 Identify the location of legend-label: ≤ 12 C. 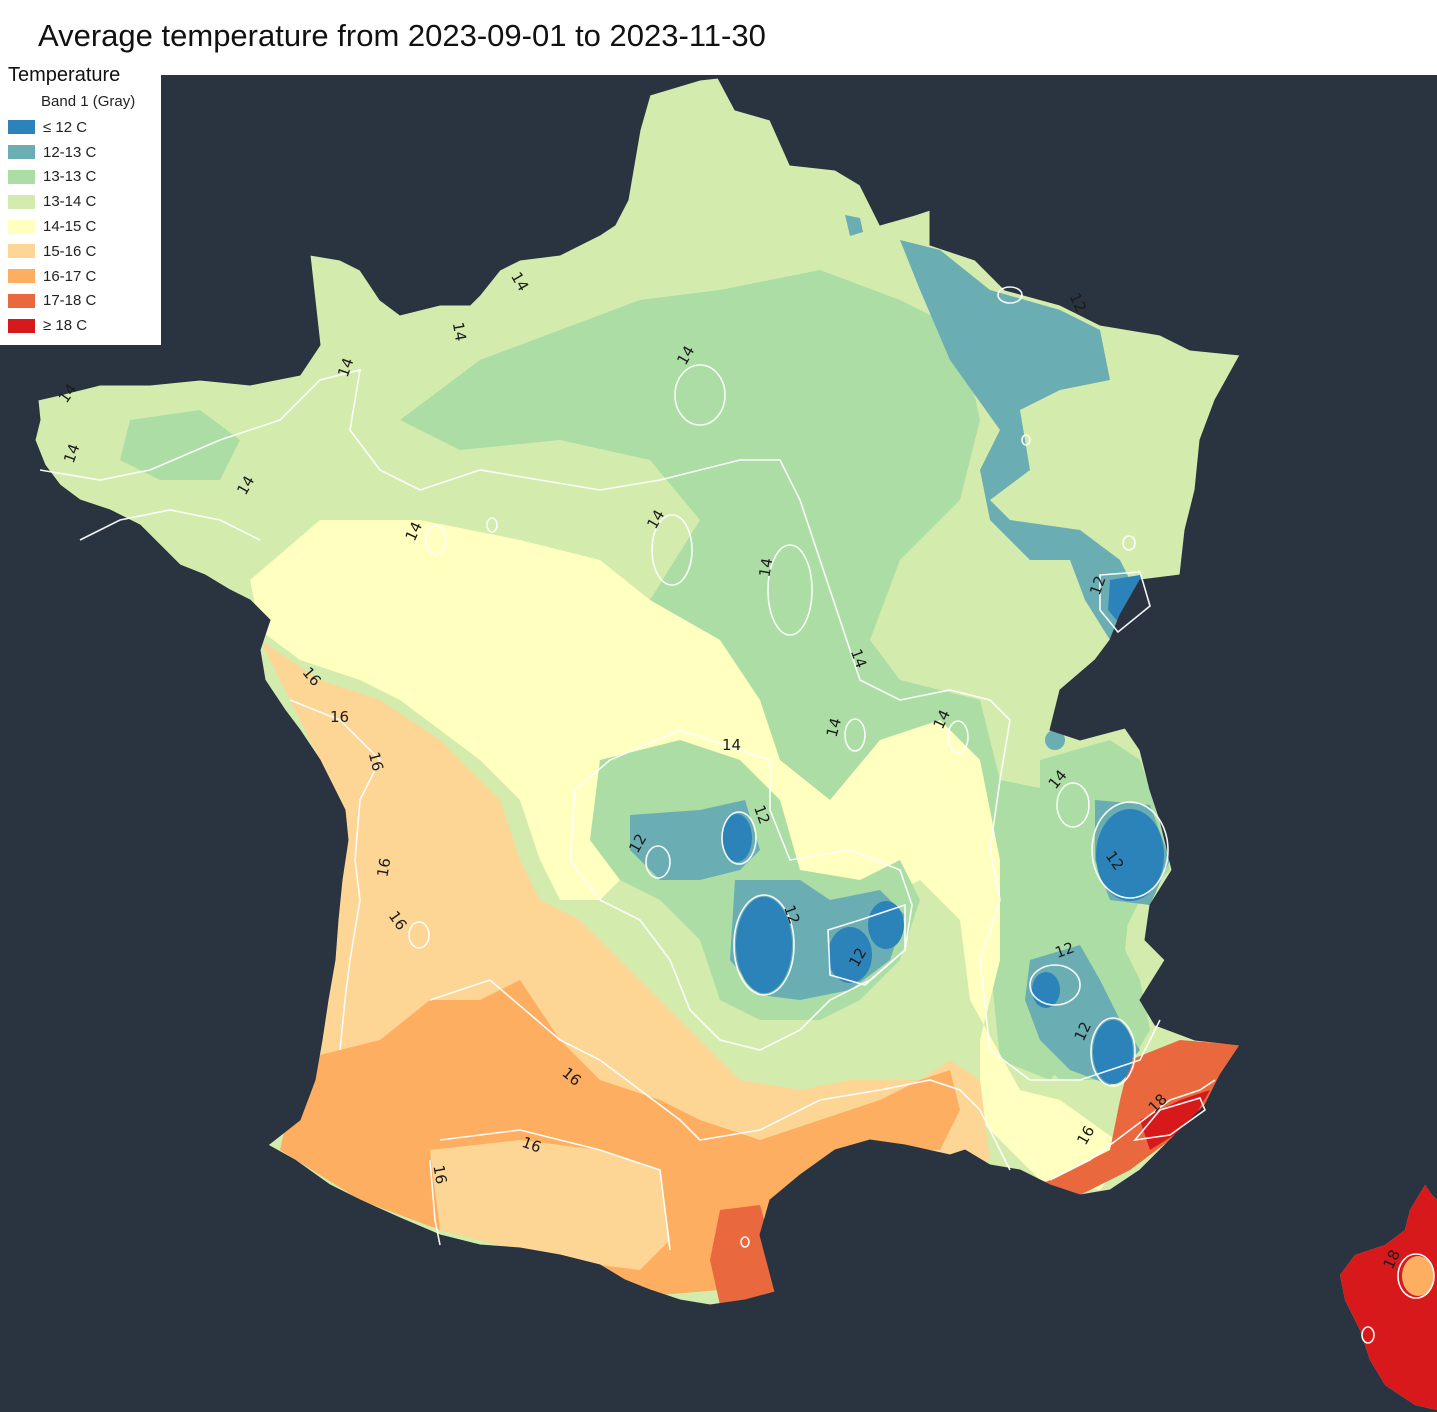
(65, 127).